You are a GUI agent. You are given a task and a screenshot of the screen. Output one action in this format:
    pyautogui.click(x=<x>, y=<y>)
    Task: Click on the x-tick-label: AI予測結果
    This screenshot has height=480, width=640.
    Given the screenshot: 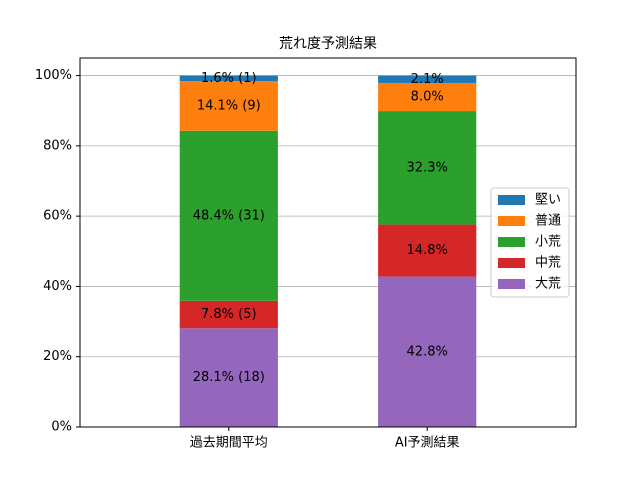 What is the action you would take?
    pyautogui.click(x=427, y=443)
    